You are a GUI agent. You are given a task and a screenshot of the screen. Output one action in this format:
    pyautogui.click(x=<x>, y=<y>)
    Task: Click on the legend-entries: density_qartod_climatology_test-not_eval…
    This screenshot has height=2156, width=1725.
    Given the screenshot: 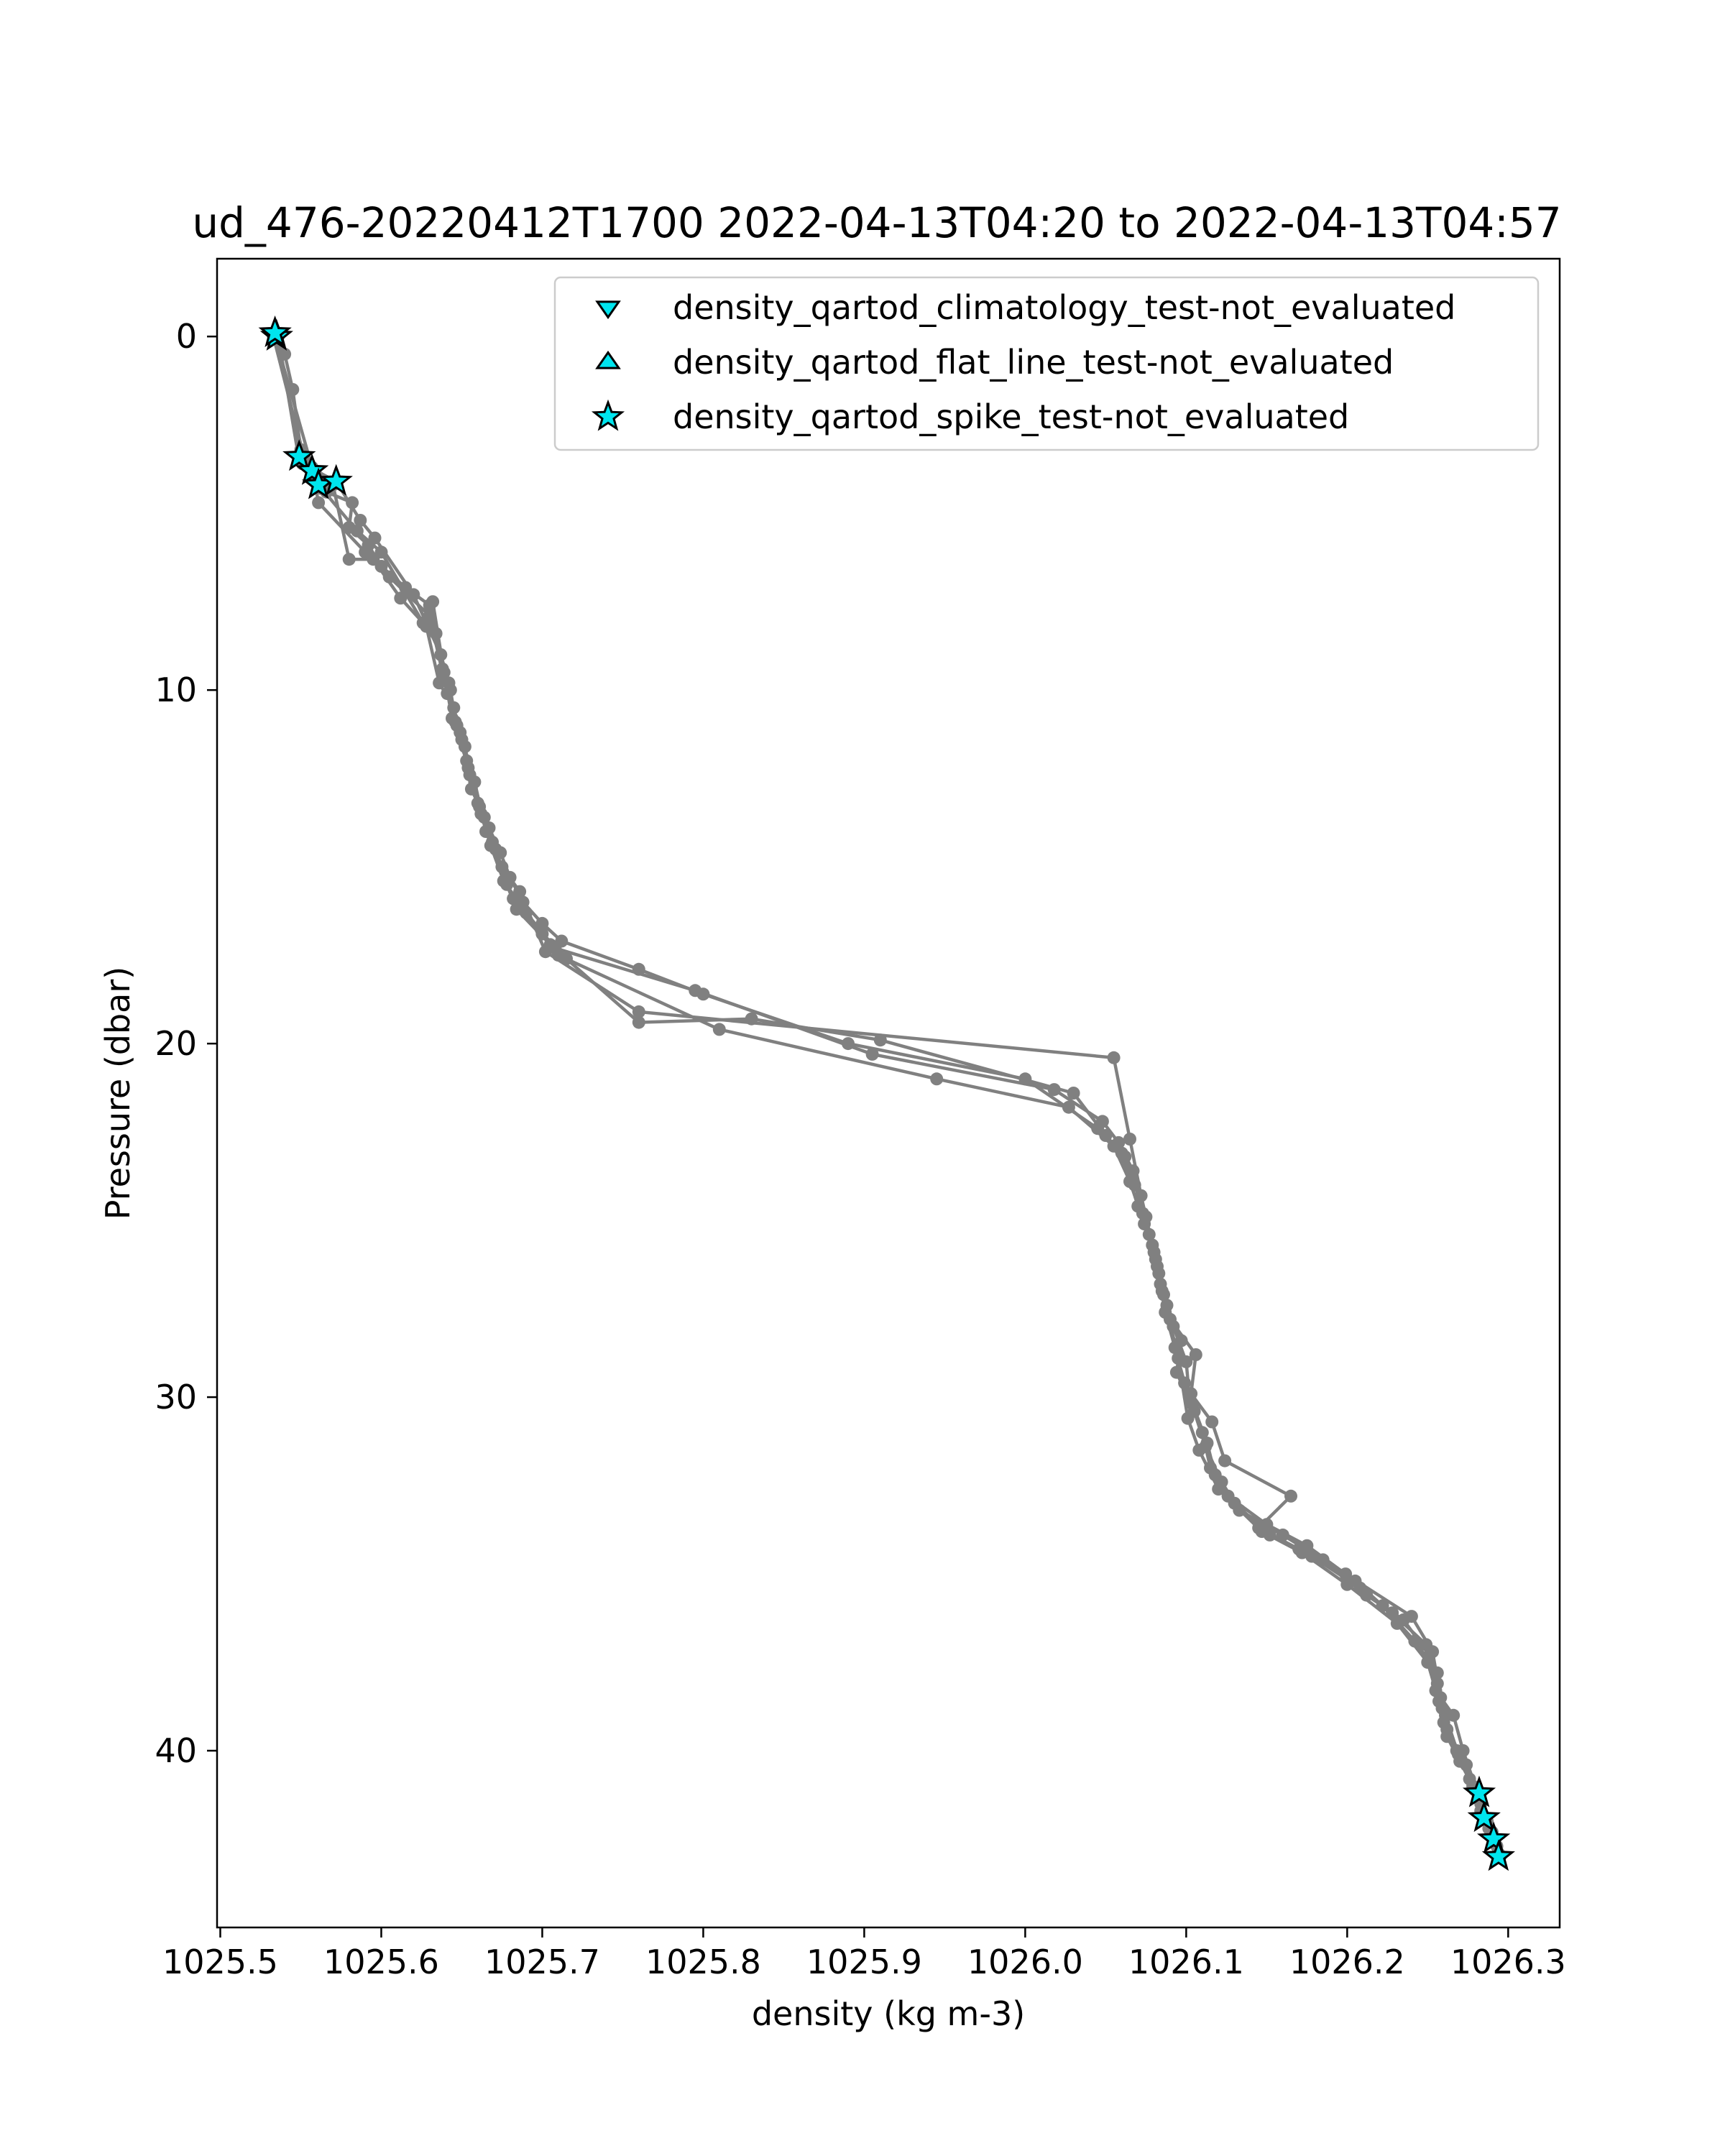 What is the action you would take?
    pyautogui.click(x=1023, y=362)
    